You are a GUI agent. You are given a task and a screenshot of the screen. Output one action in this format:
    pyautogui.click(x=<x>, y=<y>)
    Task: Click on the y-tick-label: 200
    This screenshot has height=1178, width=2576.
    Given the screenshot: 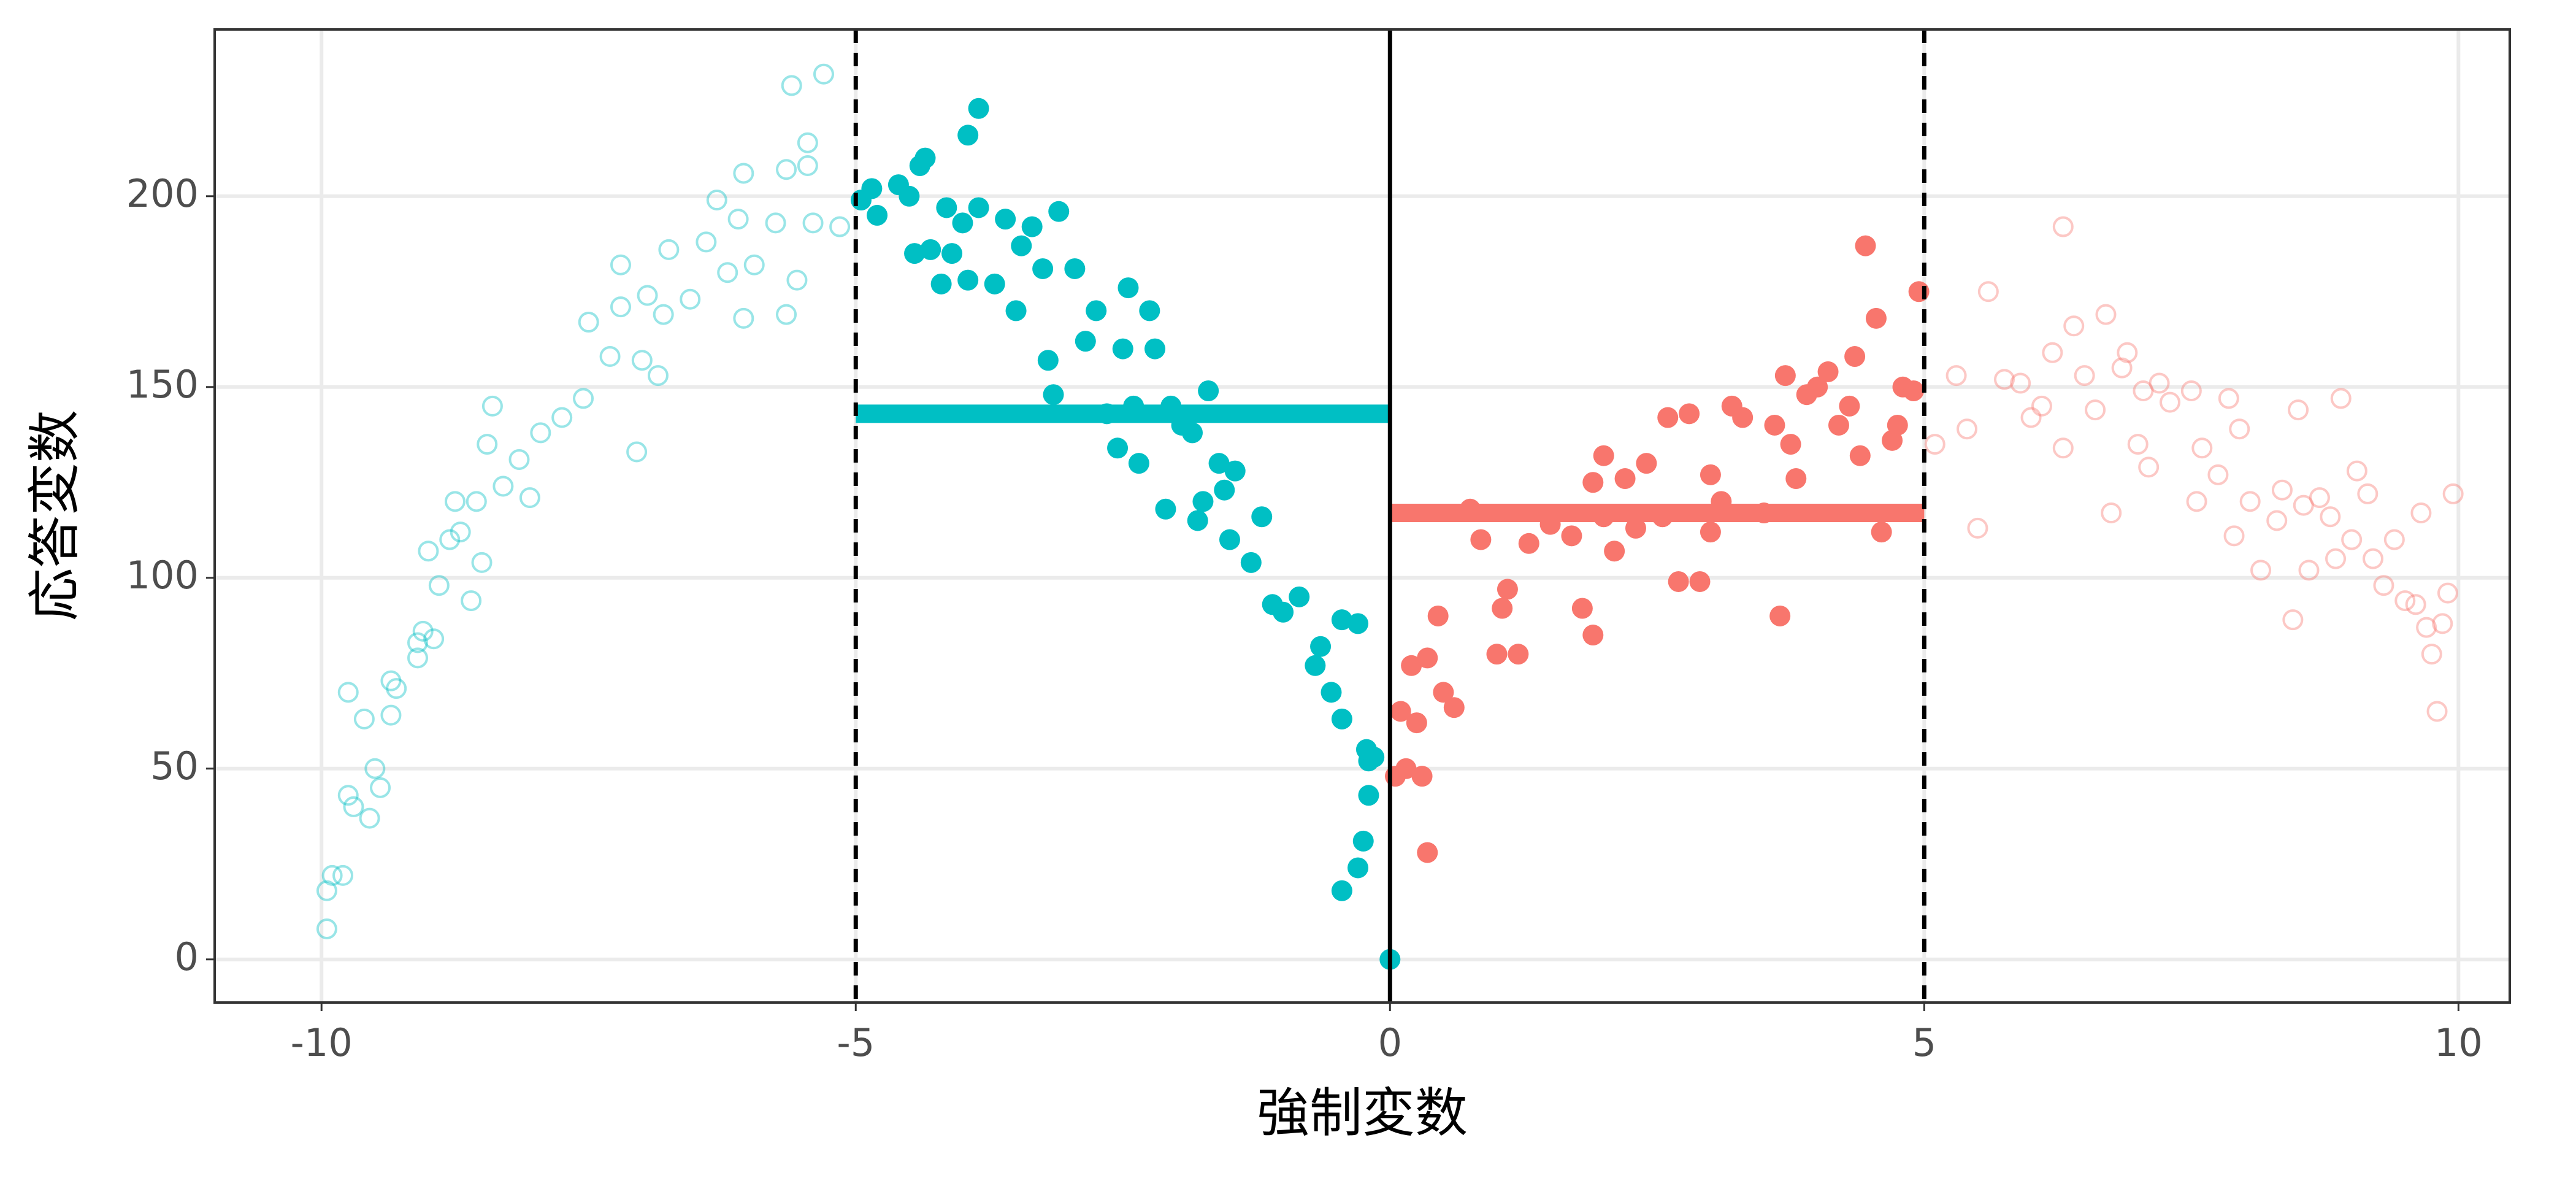 What is the action you would take?
    pyautogui.click(x=162, y=193)
    